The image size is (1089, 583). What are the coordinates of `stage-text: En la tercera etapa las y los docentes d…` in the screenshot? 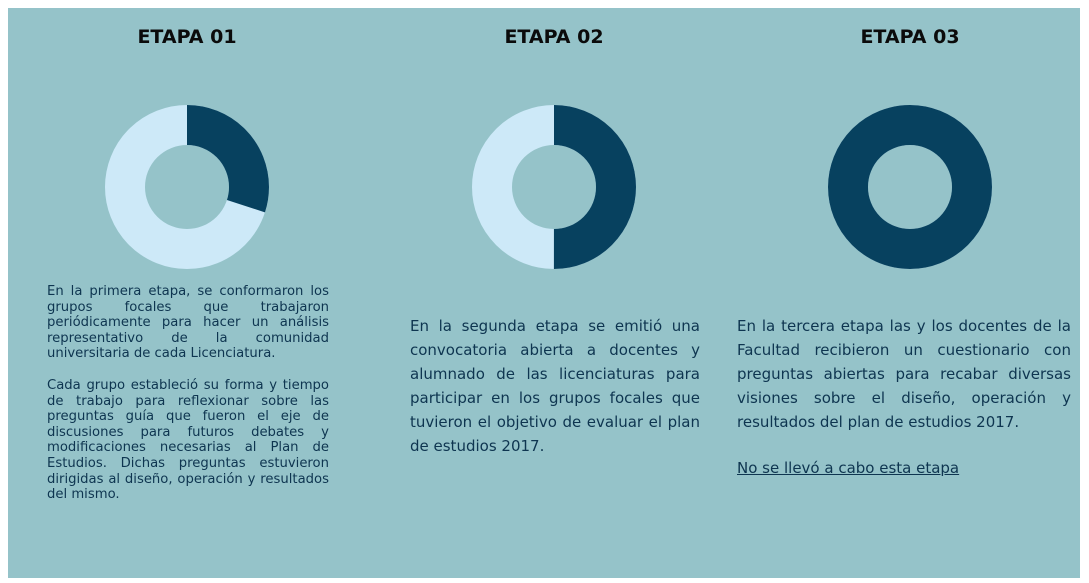 It's located at (904, 397).